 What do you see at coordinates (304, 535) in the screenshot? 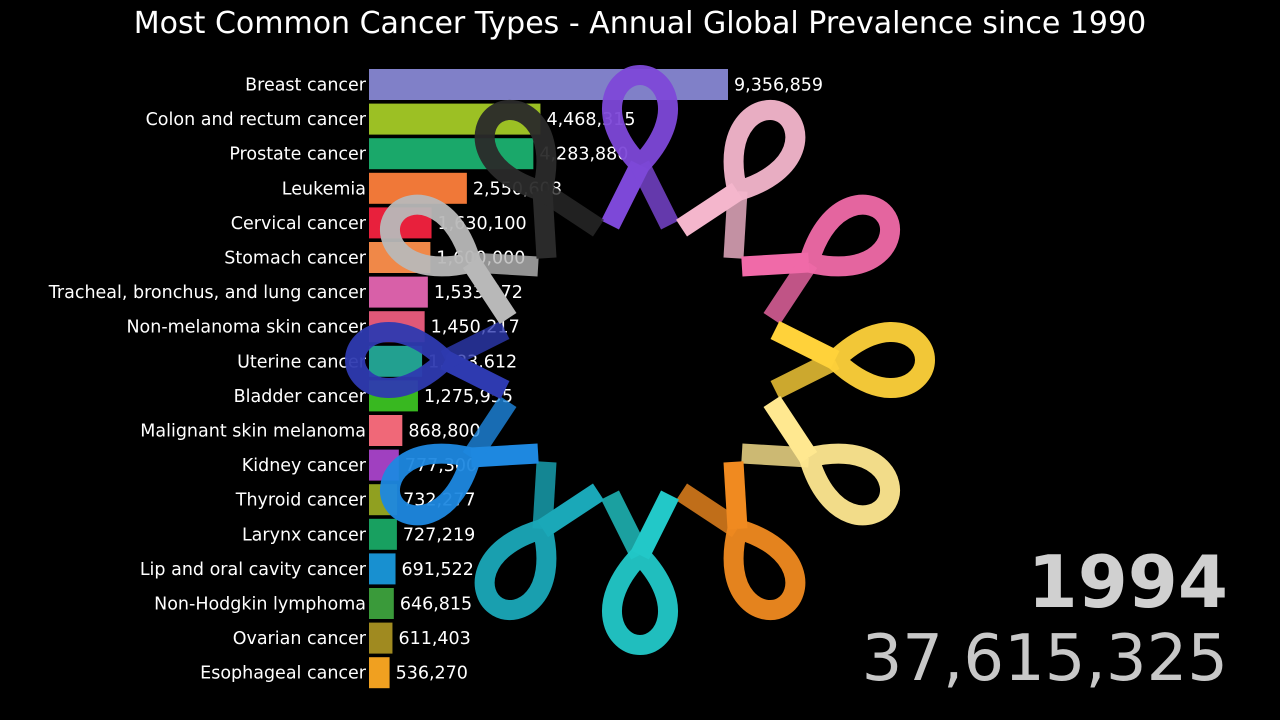
I see `category-label: Larynx cancer` at bounding box center [304, 535].